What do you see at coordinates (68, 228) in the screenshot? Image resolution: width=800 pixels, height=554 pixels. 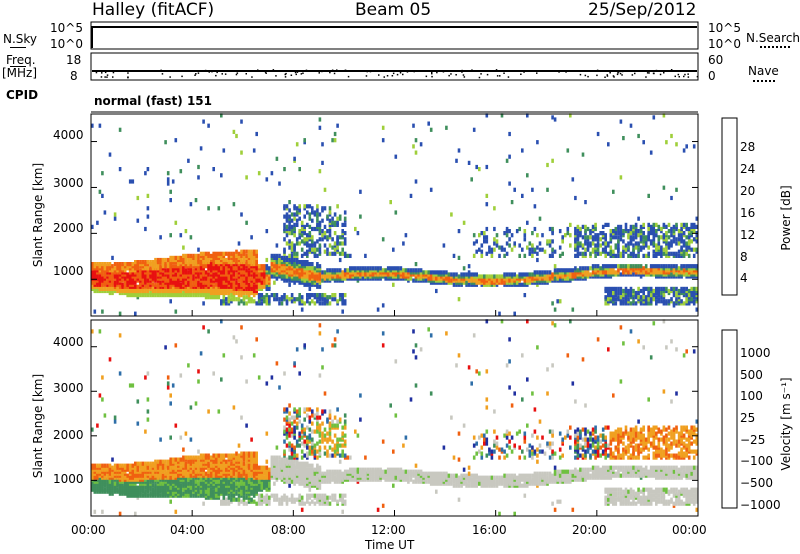 I see `power-ytick-2000: 2000` at bounding box center [68, 228].